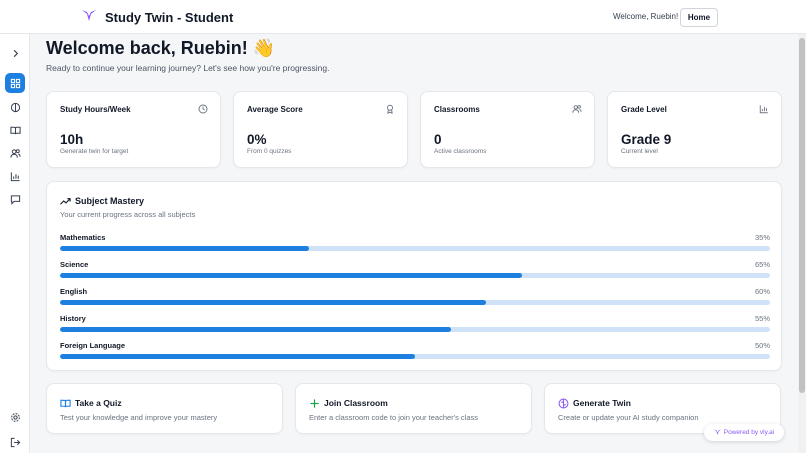 The width and height of the screenshot is (806, 453). Describe the element at coordinates (83, 237) in the screenshot. I see `subject-name: Mathematics` at that location.